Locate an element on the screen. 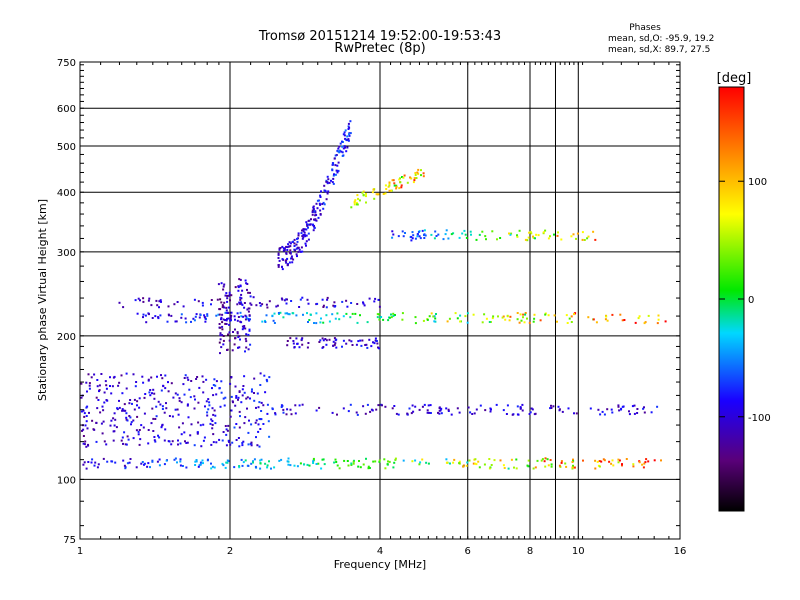 This screenshot has width=800, height=600. y-tick-label: 750 is located at coordinates (66, 63).